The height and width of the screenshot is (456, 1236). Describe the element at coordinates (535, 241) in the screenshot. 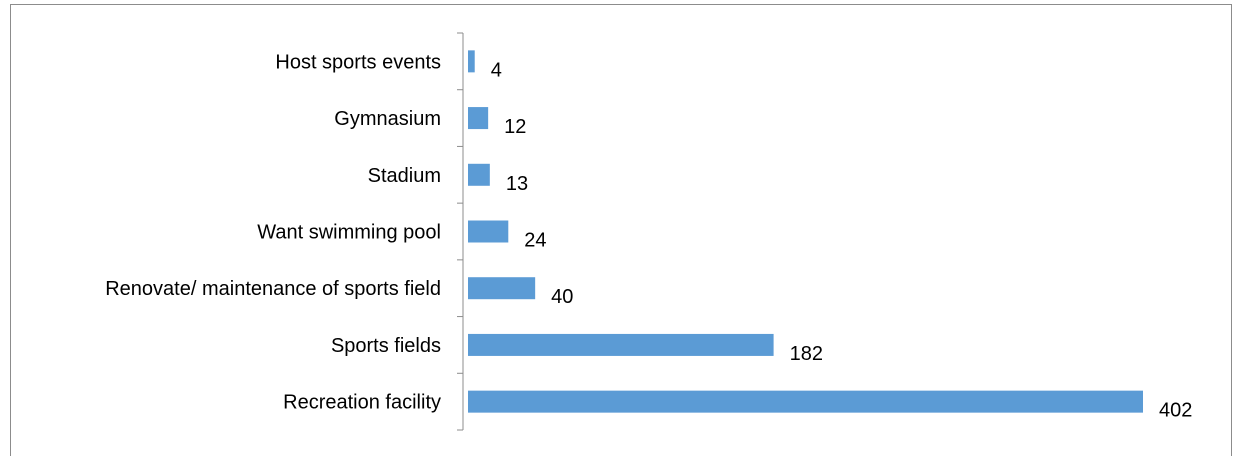

I see `data-label: 24` at that location.